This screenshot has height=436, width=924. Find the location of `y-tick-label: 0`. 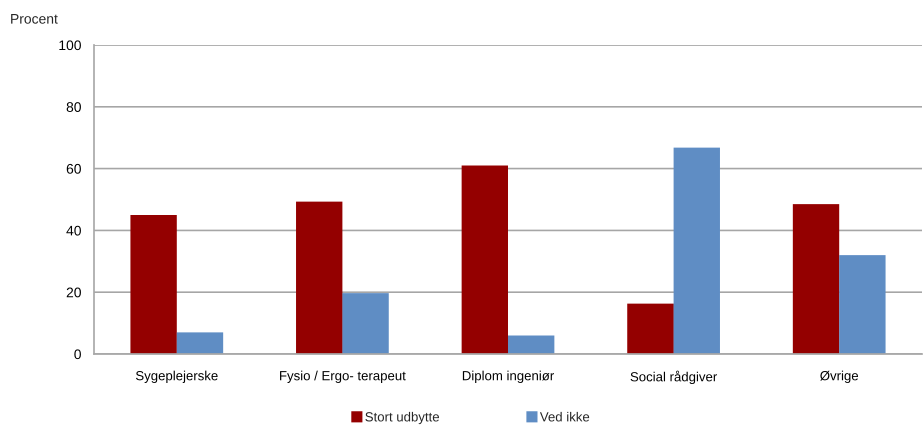

y-tick-label: 0 is located at coordinates (77, 354).